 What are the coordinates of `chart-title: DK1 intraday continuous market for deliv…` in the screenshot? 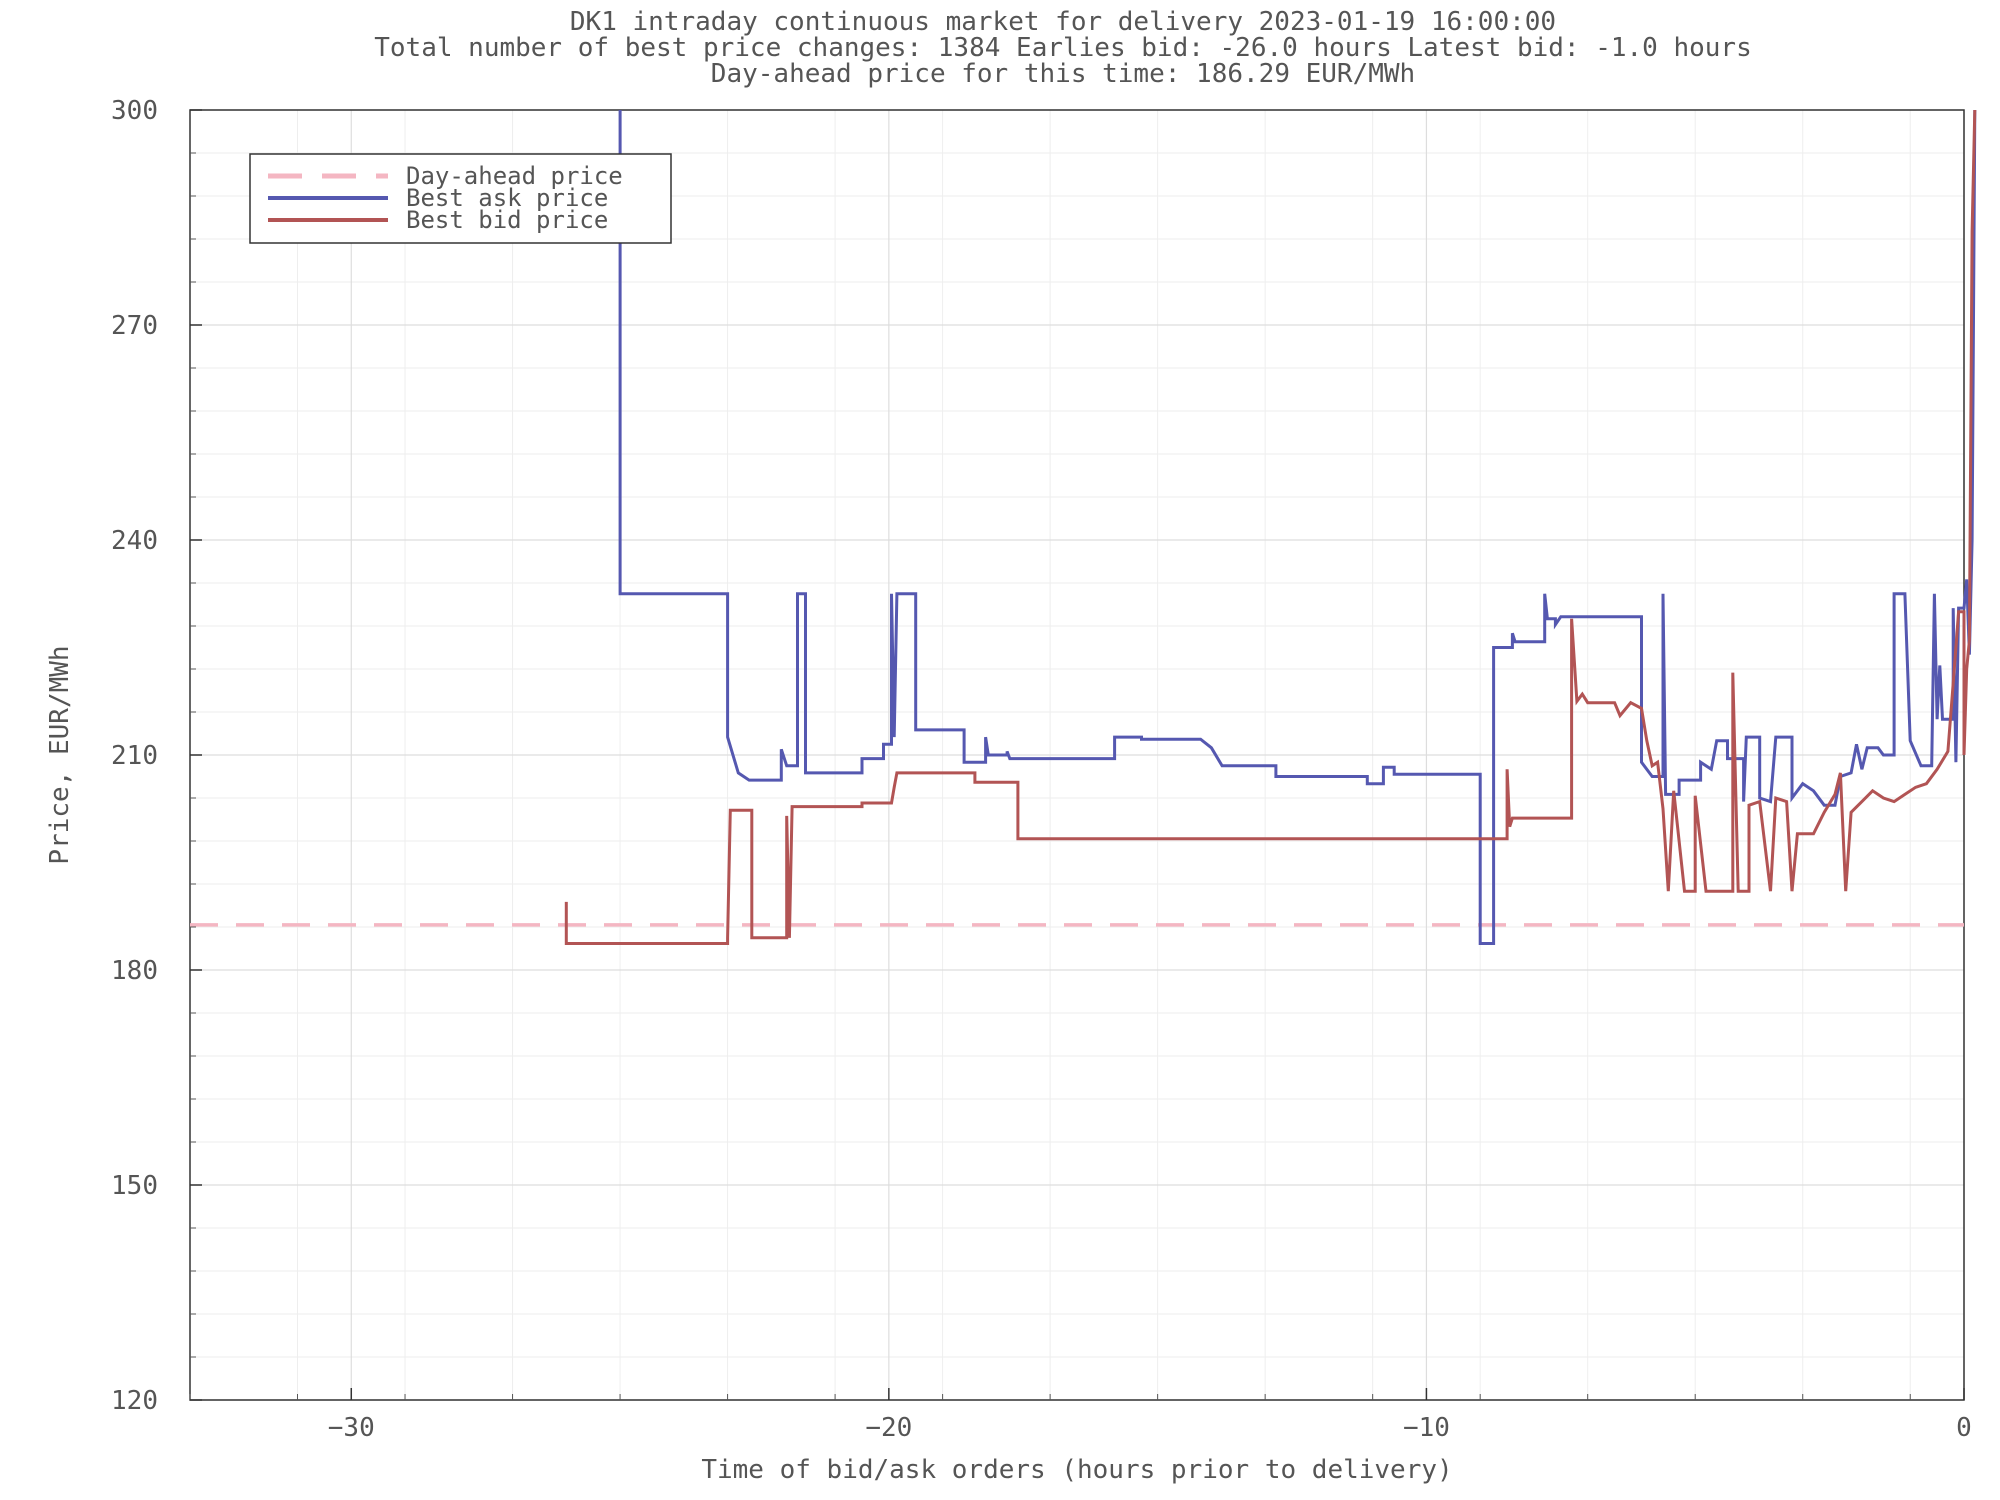 It's located at (1063, 48).